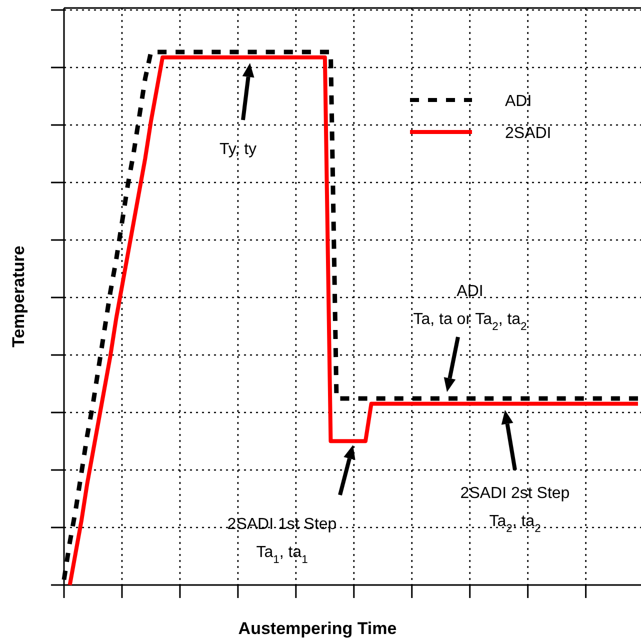  I want to click on annotation: ADI Ta, ta or Ta$_{2}$, ta$_{2}$, so click(470, 308).